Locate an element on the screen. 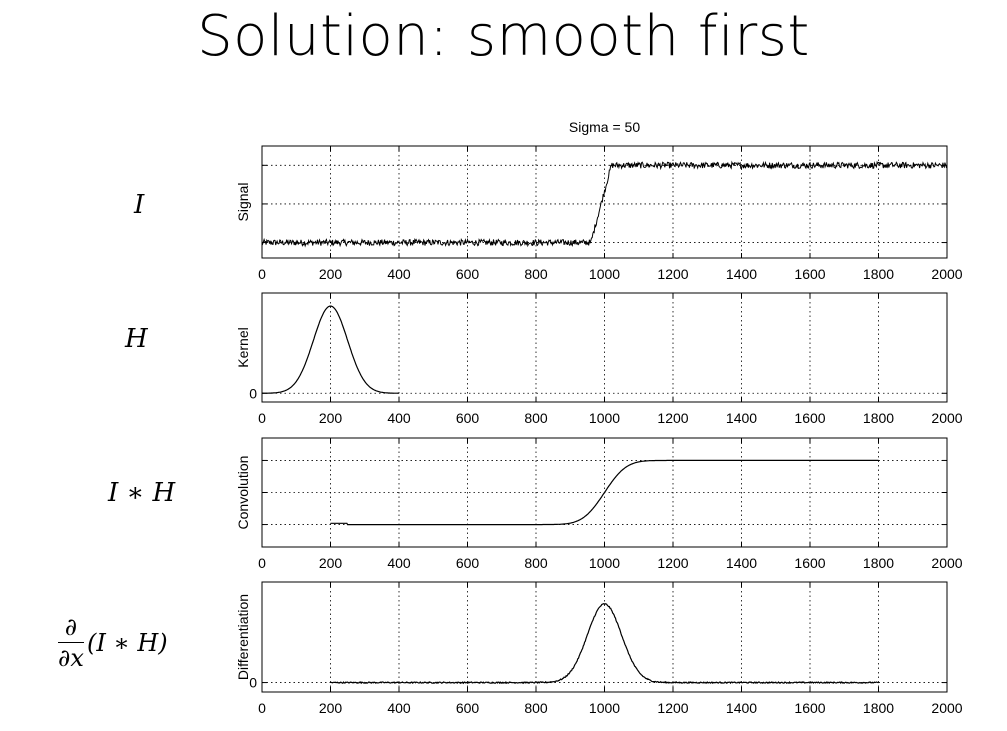 The width and height of the screenshot is (1007, 731). derivative-row-label: ∂ ∂x (I ∗ H) is located at coordinates (113, 642).